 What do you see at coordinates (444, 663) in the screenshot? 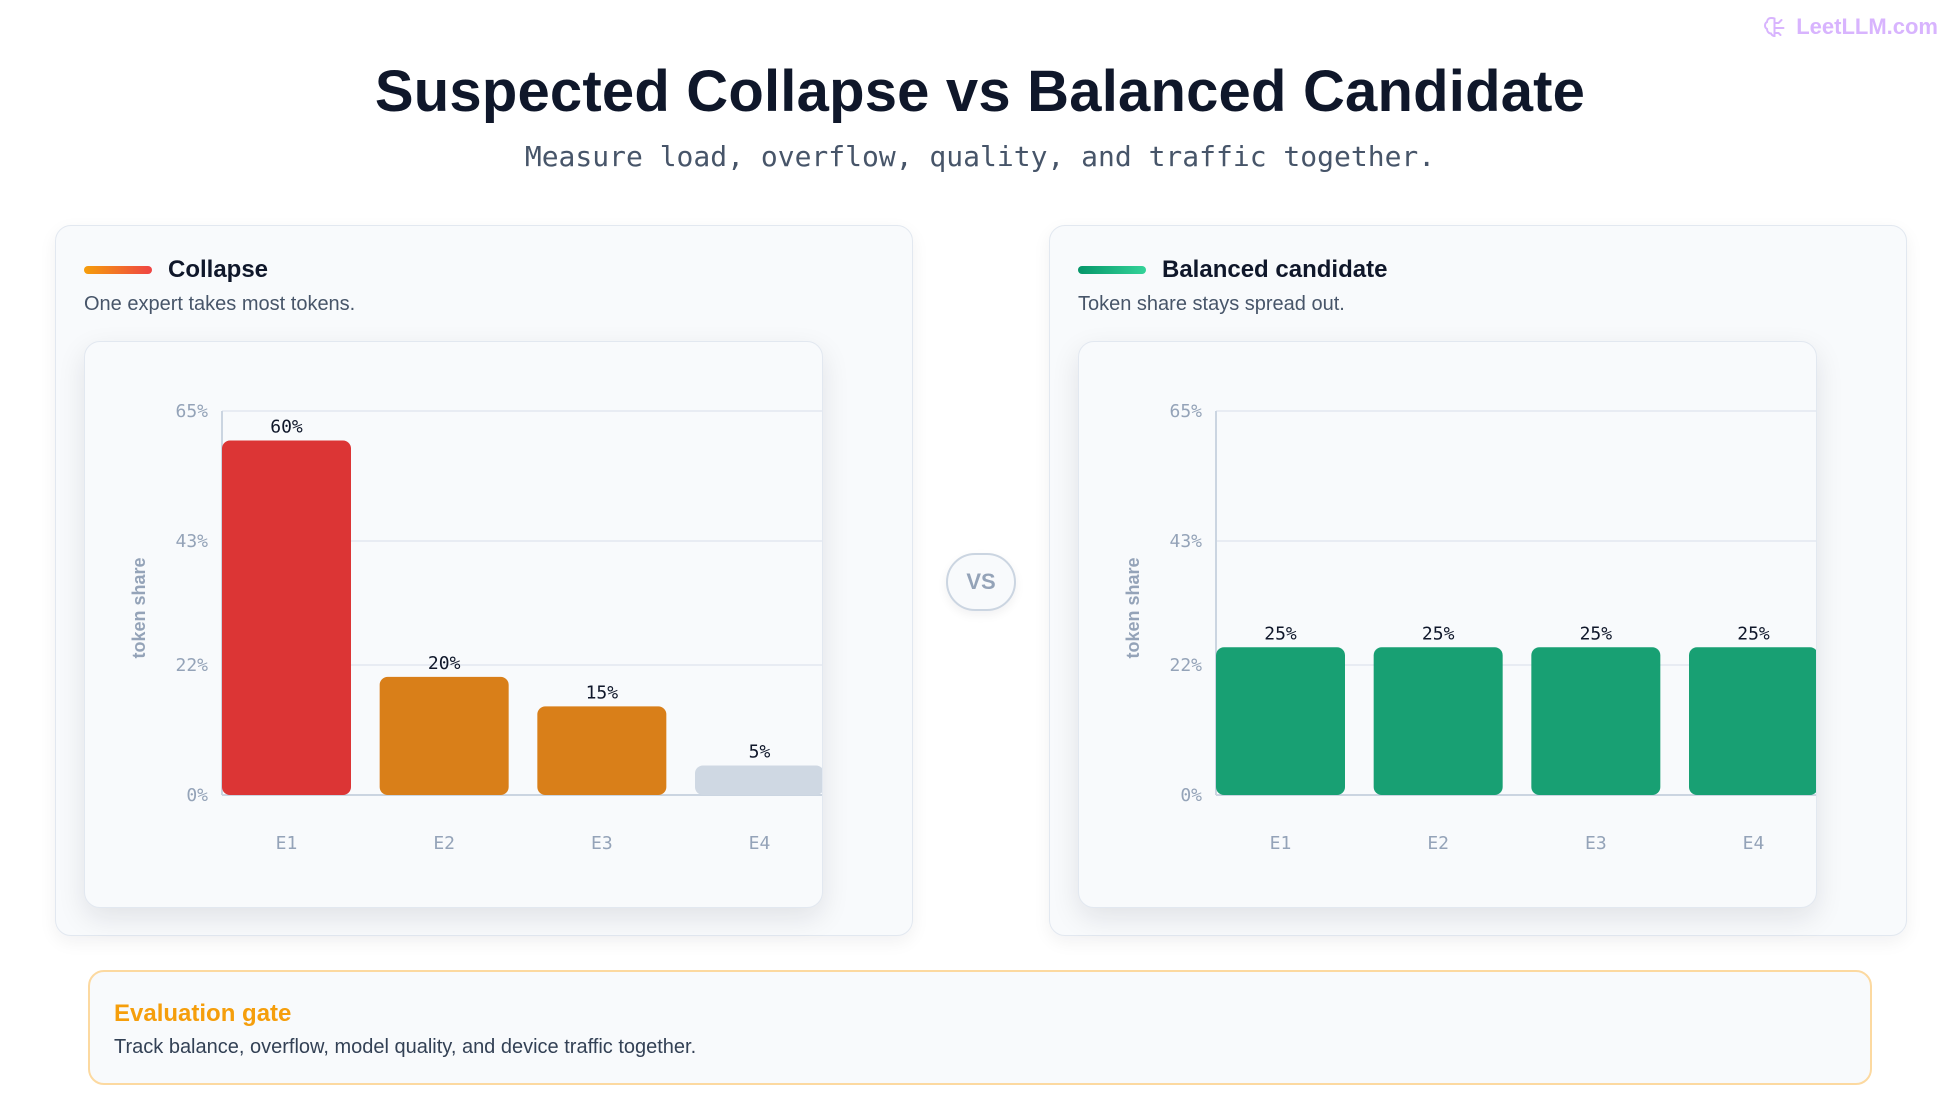
I see `data-label: 20%` at bounding box center [444, 663].